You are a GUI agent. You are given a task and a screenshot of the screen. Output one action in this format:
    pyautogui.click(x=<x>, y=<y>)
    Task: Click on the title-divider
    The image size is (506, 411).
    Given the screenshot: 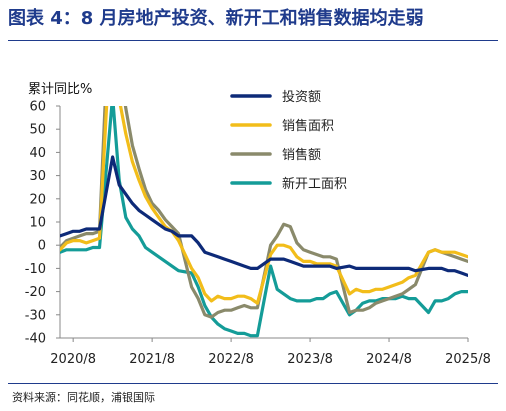 What is the action you would take?
    pyautogui.click(x=253, y=40)
    